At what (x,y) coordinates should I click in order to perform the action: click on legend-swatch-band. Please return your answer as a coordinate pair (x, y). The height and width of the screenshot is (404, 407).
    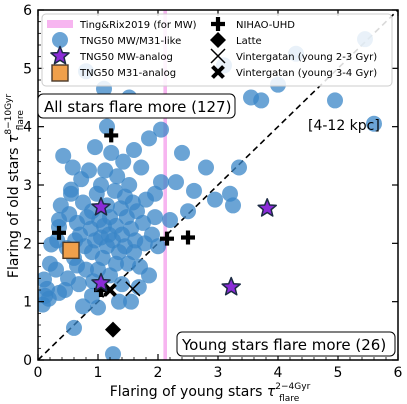
    Looking at the image, I should click on (60, 24).